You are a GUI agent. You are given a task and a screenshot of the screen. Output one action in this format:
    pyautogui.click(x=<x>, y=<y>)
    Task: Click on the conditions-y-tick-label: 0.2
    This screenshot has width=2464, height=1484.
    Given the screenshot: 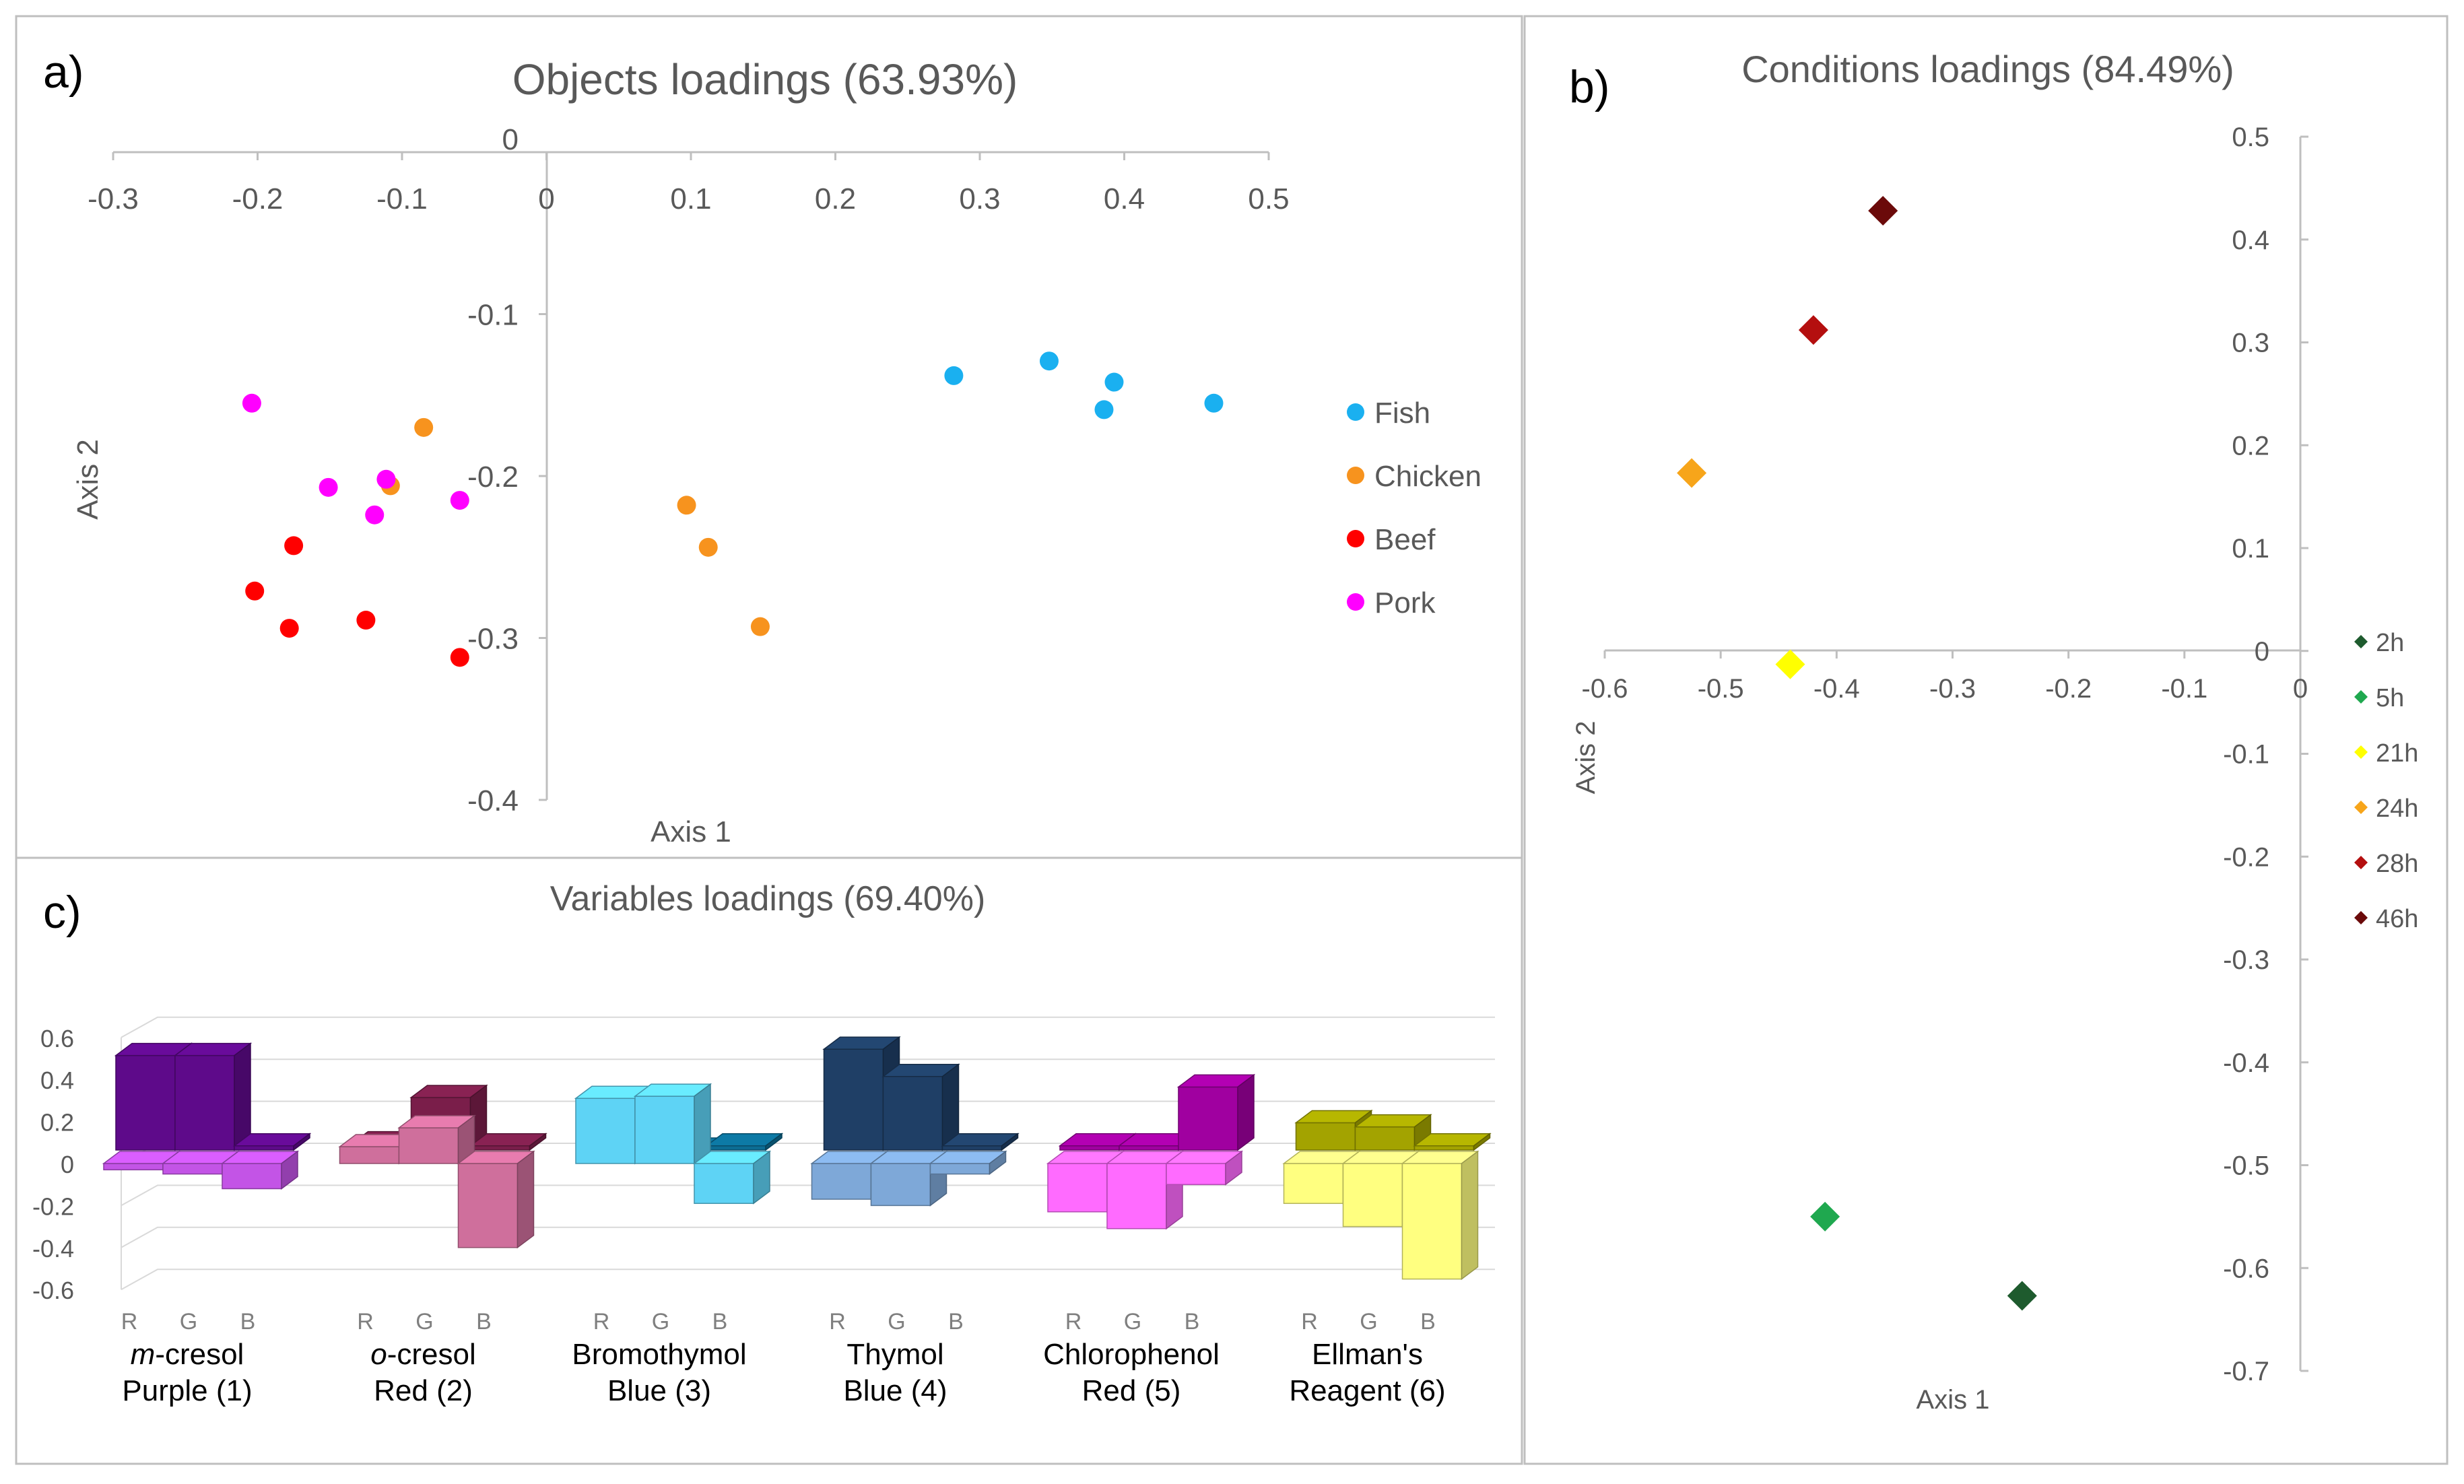 What is the action you would take?
    pyautogui.click(x=2250, y=446)
    